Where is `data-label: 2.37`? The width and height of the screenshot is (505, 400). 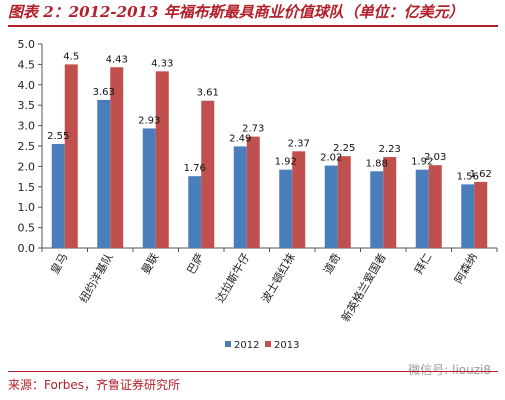
data-label: 2.37 is located at coordinates (299, 143).